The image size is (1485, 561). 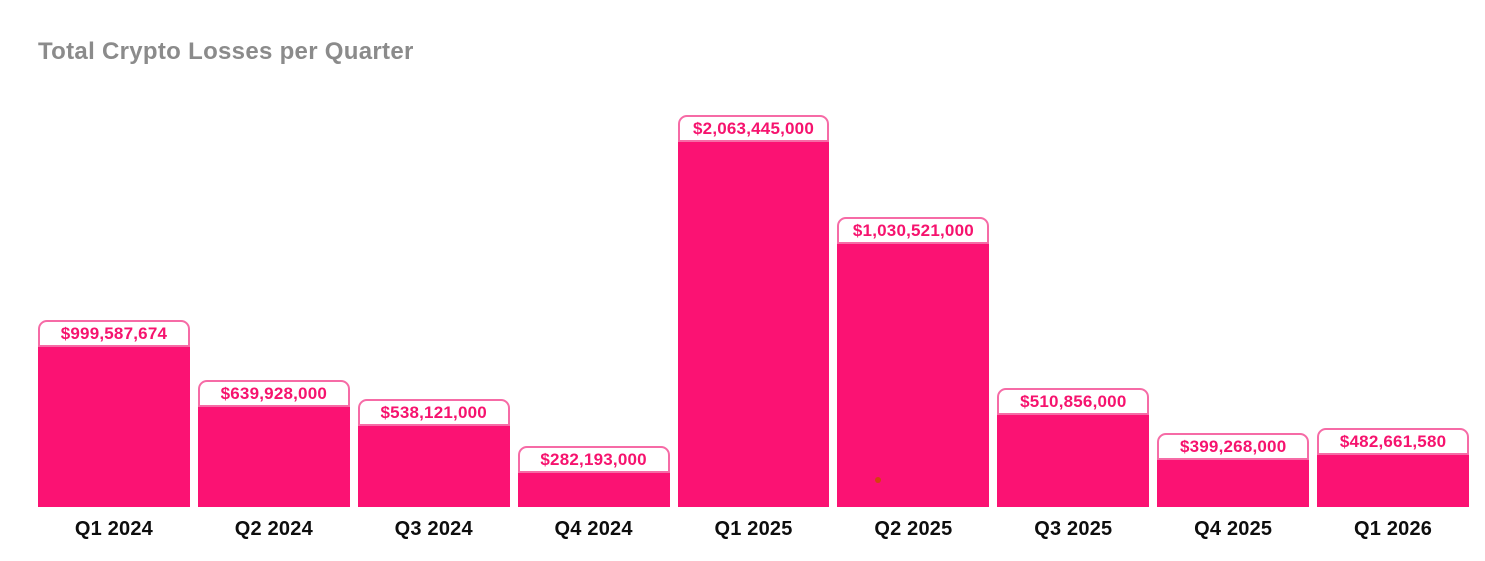 I want to click on bar-group: $999,587,674, so click(x=114, y=413).